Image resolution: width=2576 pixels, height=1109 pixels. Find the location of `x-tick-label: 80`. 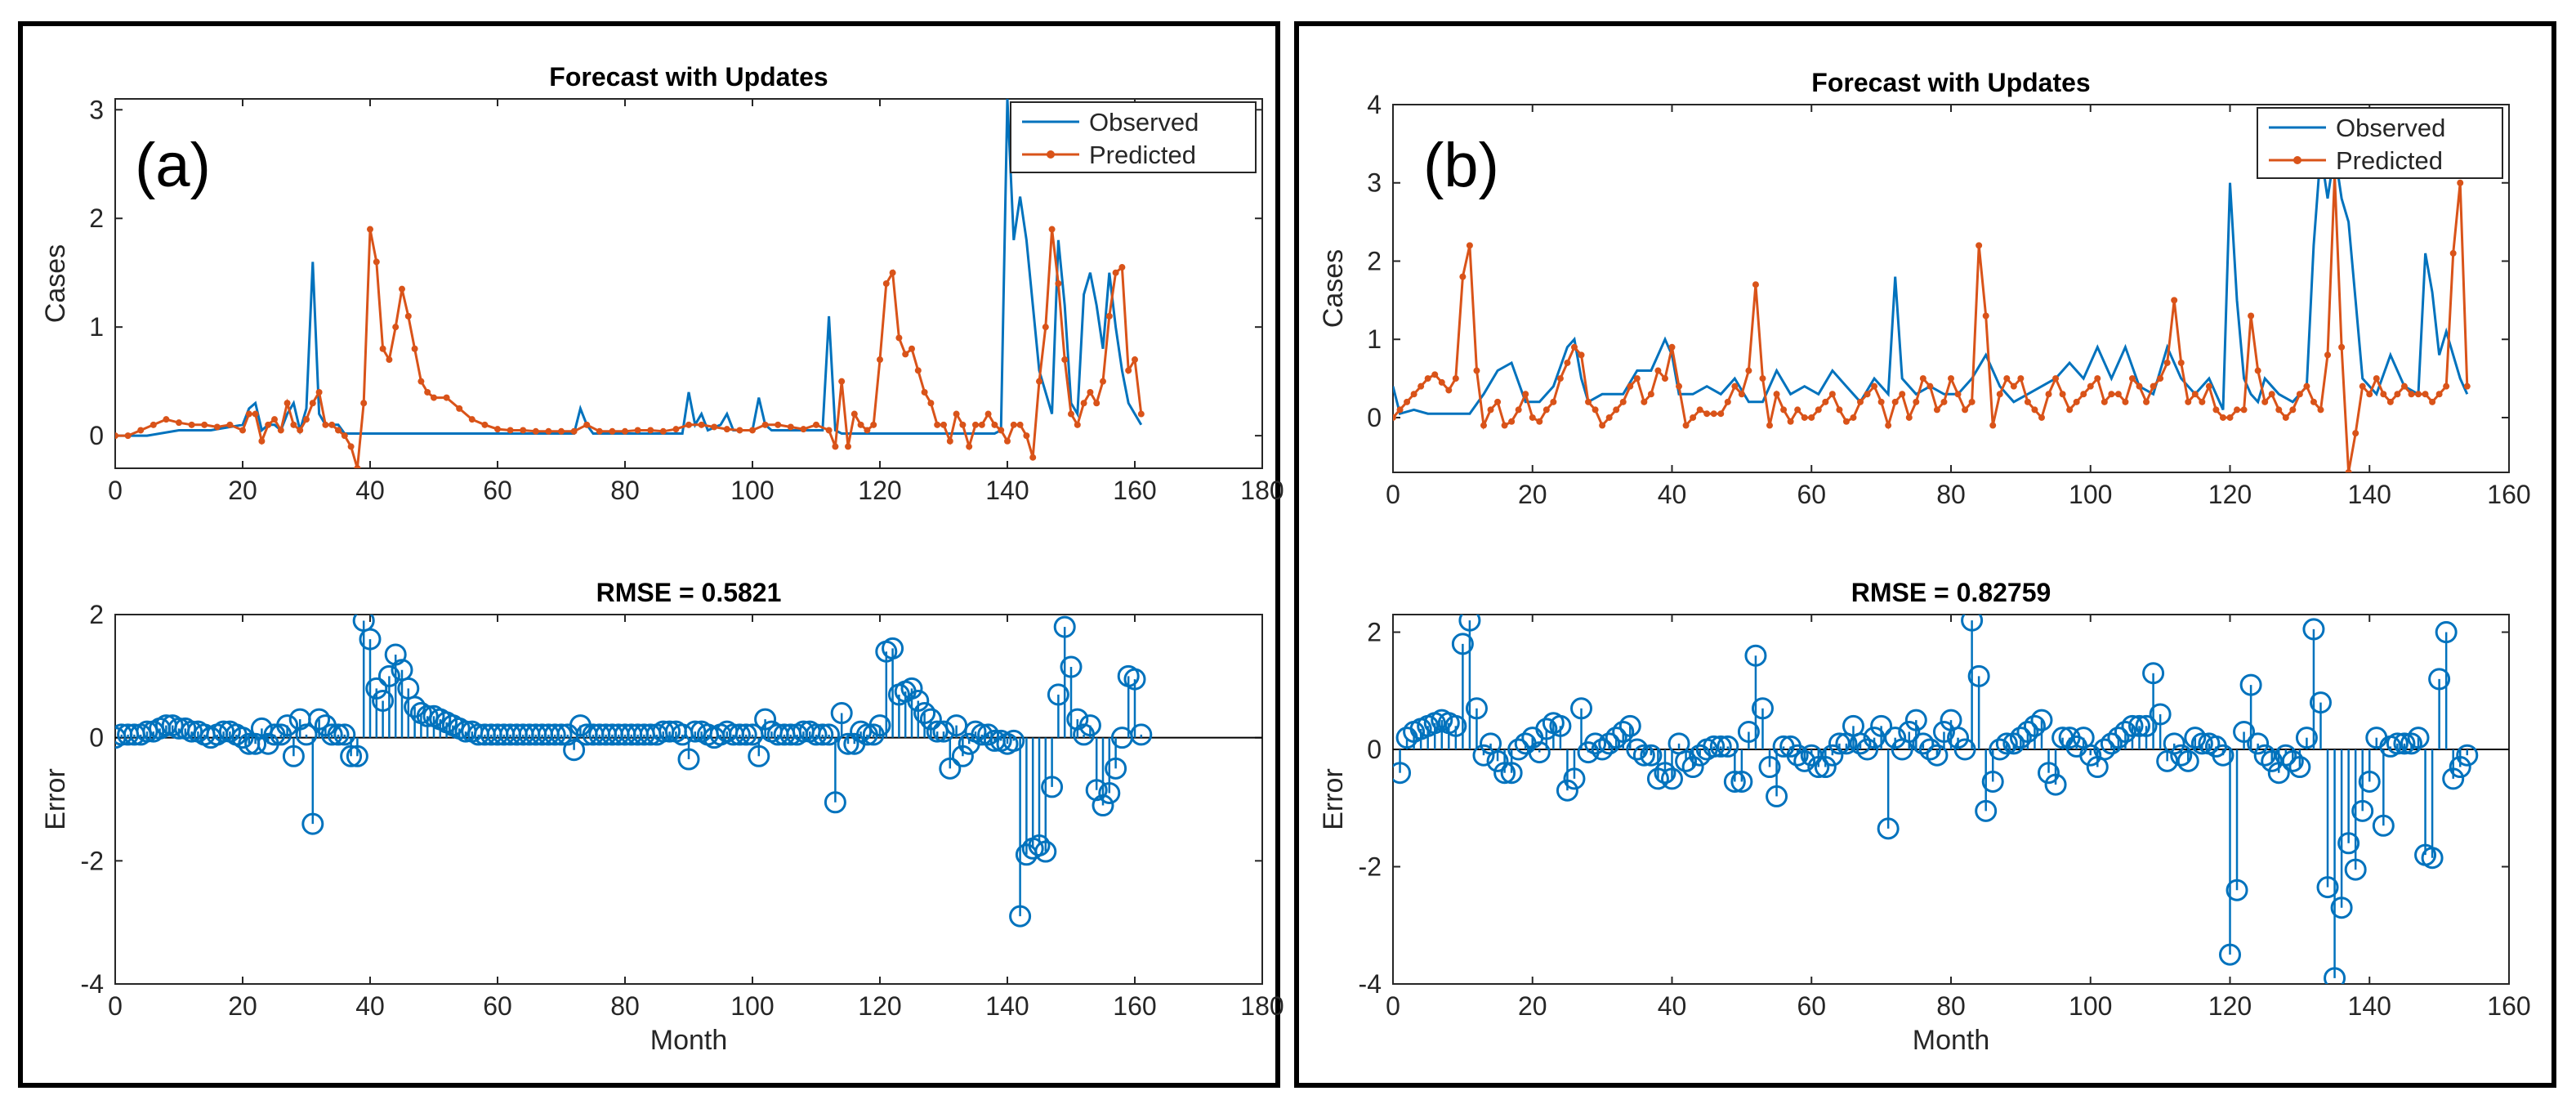

x-tick-label: 80 is located at coordinates (625, 1006).